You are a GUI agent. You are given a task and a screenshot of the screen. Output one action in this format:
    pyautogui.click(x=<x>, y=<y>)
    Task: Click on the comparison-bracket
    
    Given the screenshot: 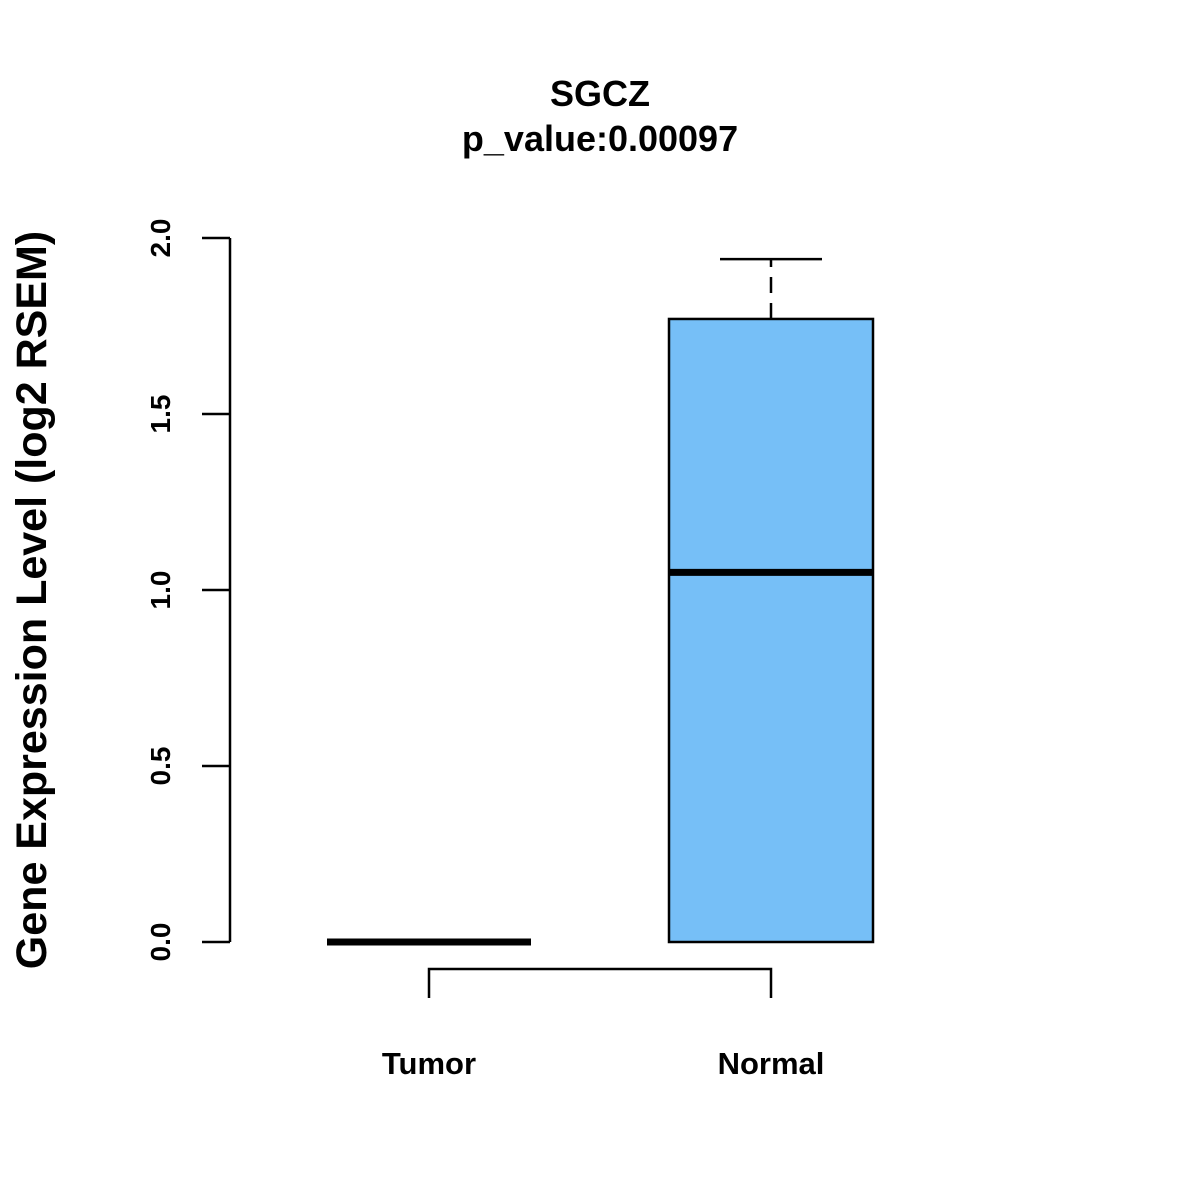 What is the action you would take?
    pyautogui.click(x=600, y=982)
    